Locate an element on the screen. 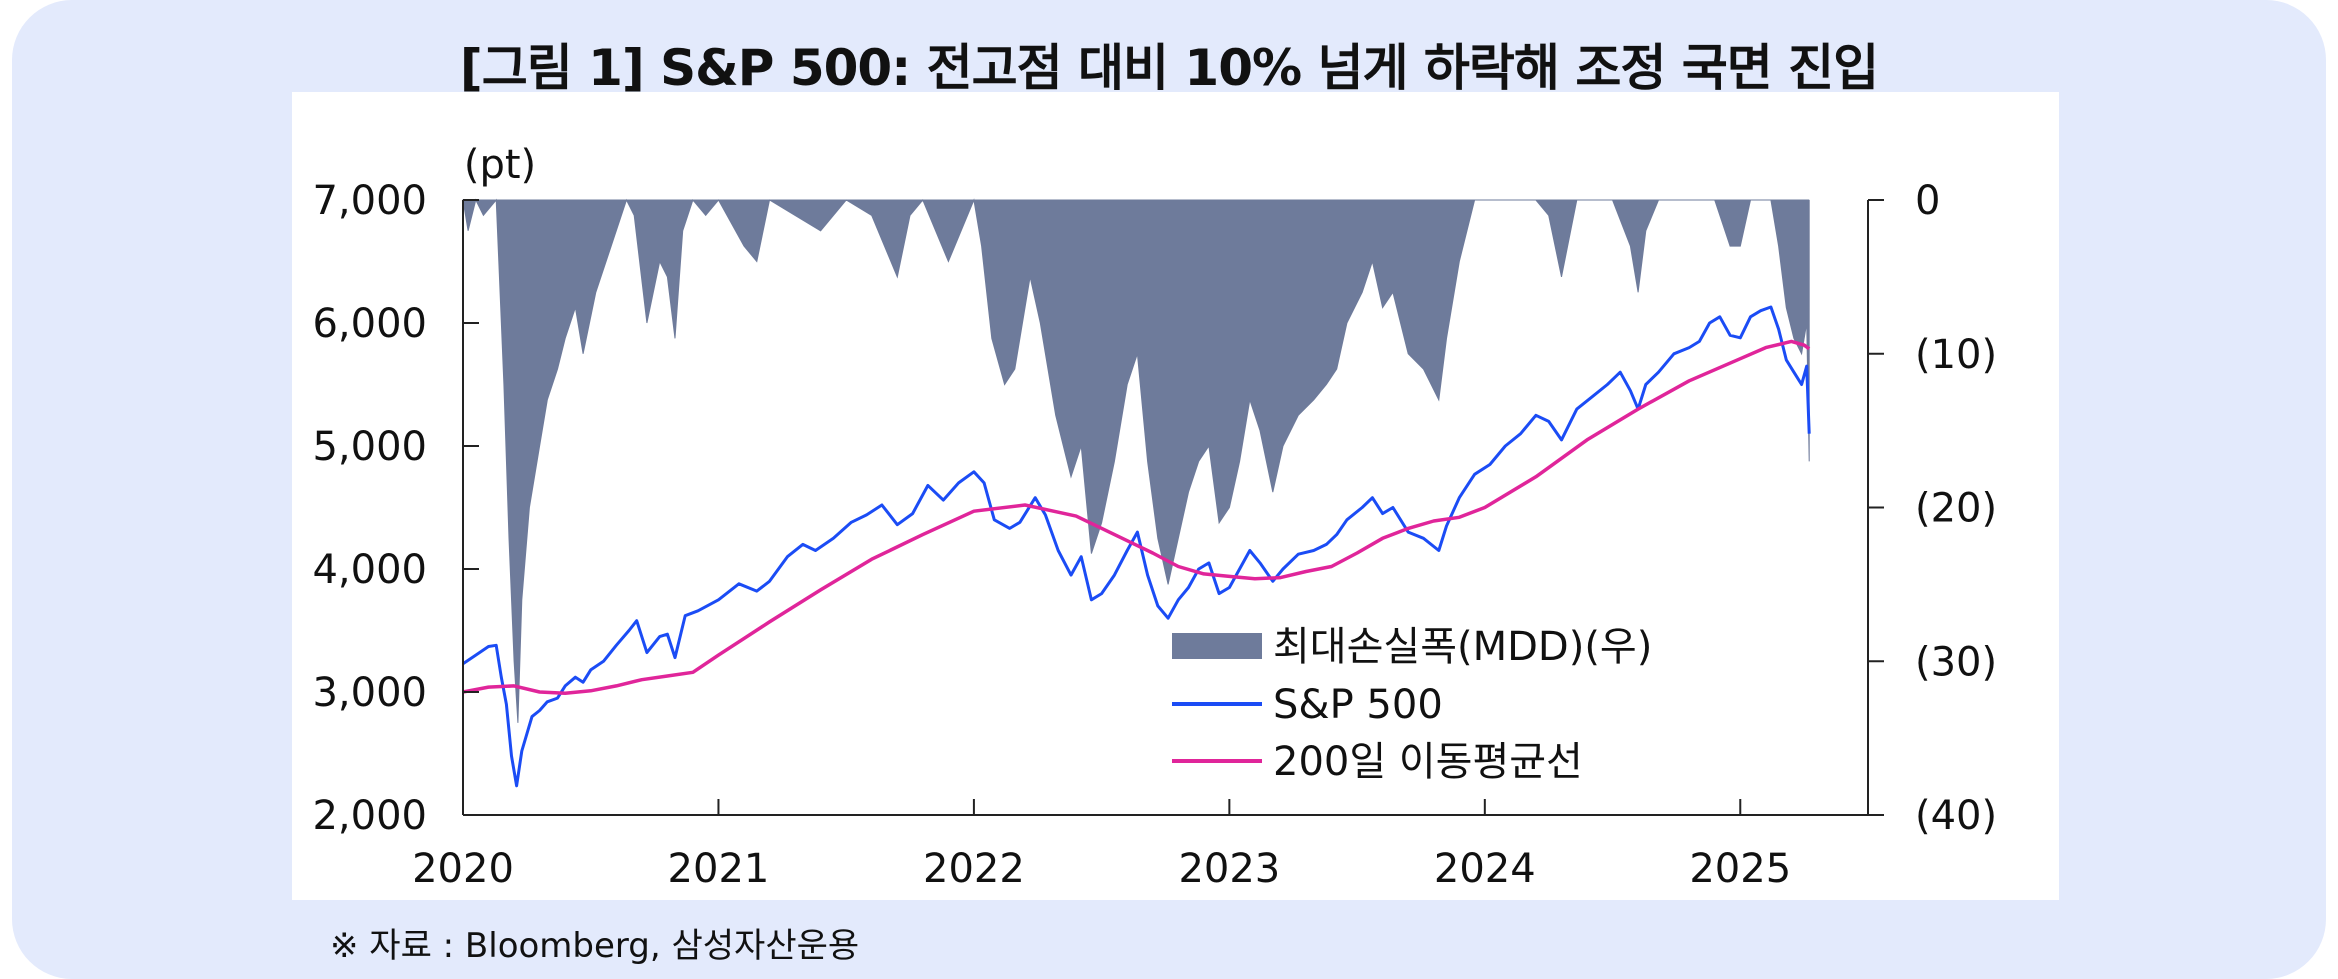 The image size is (2338, 979). left-tick-label: 5,000 is located at coordinates (369, 447).